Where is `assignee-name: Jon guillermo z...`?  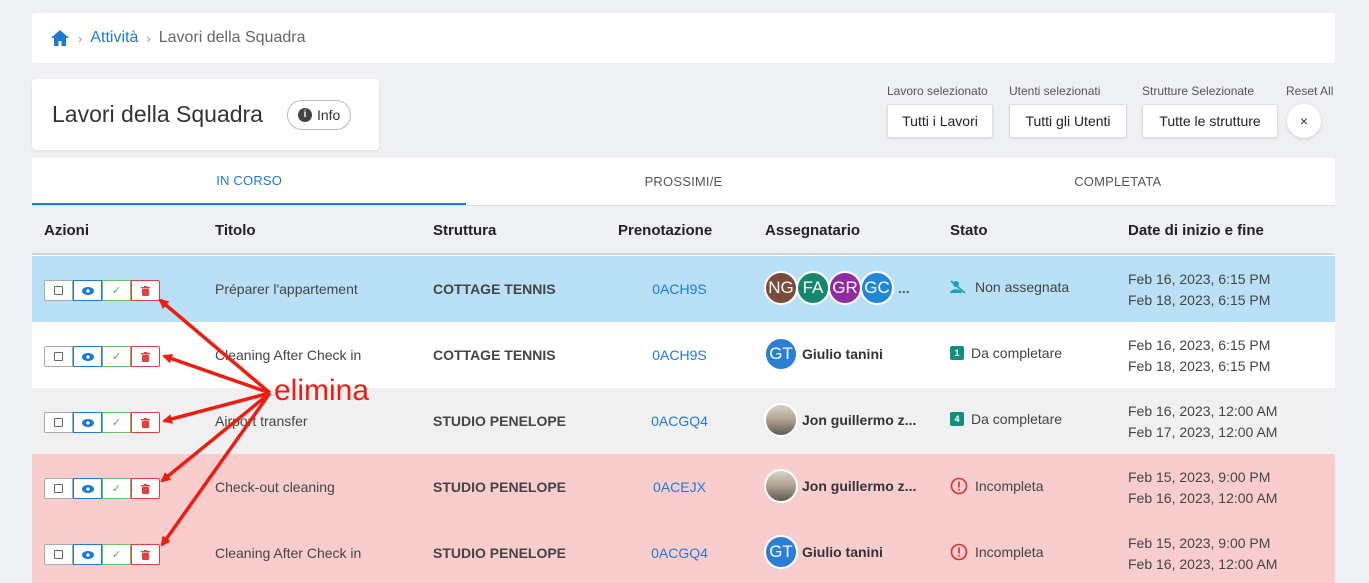
assignee-name: Jon guillermo z... is located at coordinates (859, 420).